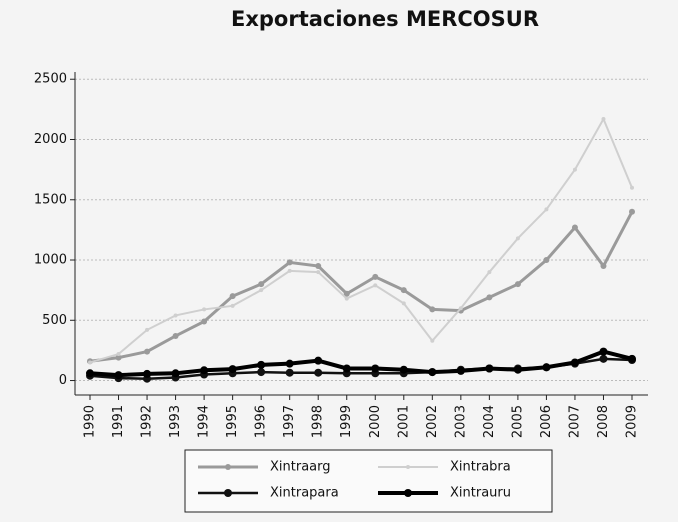  I want to click on x-tick-label: 1992, so click(147, 421).